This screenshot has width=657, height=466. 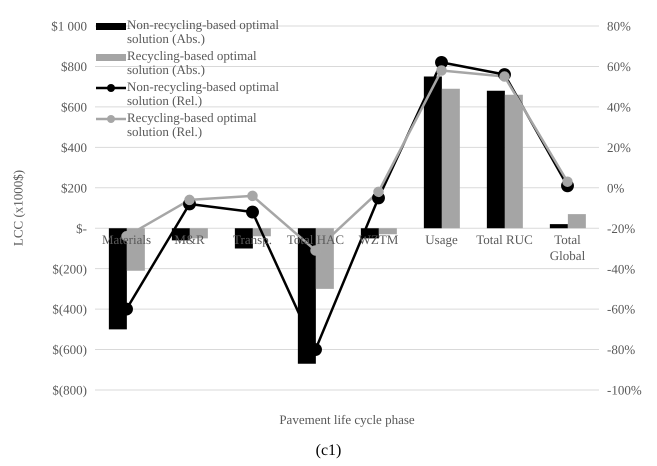 What do you see at coordinates (621, 228) in the screenshot?
I see `y2-tick-label: -20%` at bounding box center [621, 228].